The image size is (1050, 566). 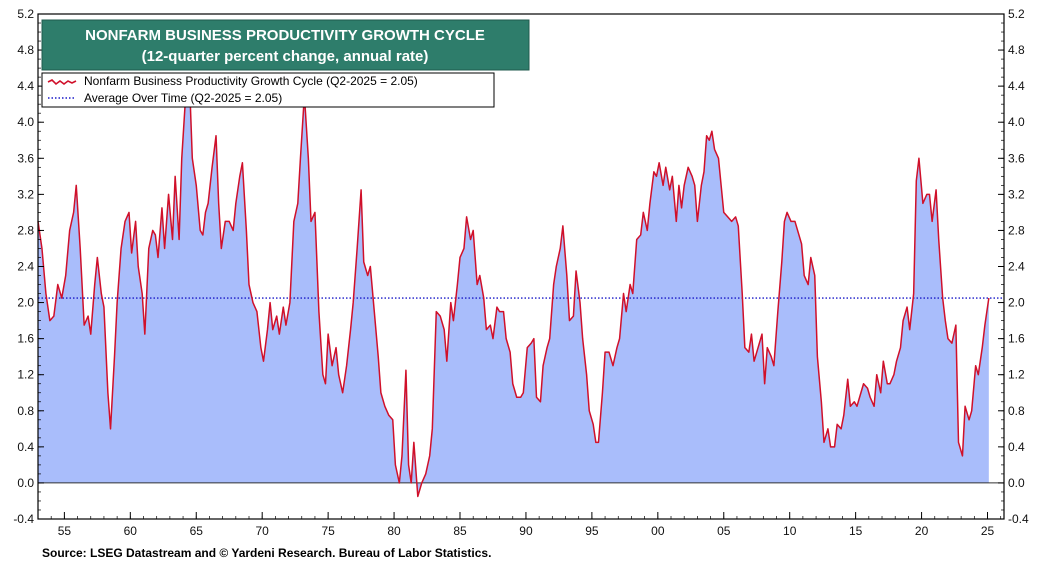 I want to click on y-tick-label-left: 2.4, so click(x=25, y=267).